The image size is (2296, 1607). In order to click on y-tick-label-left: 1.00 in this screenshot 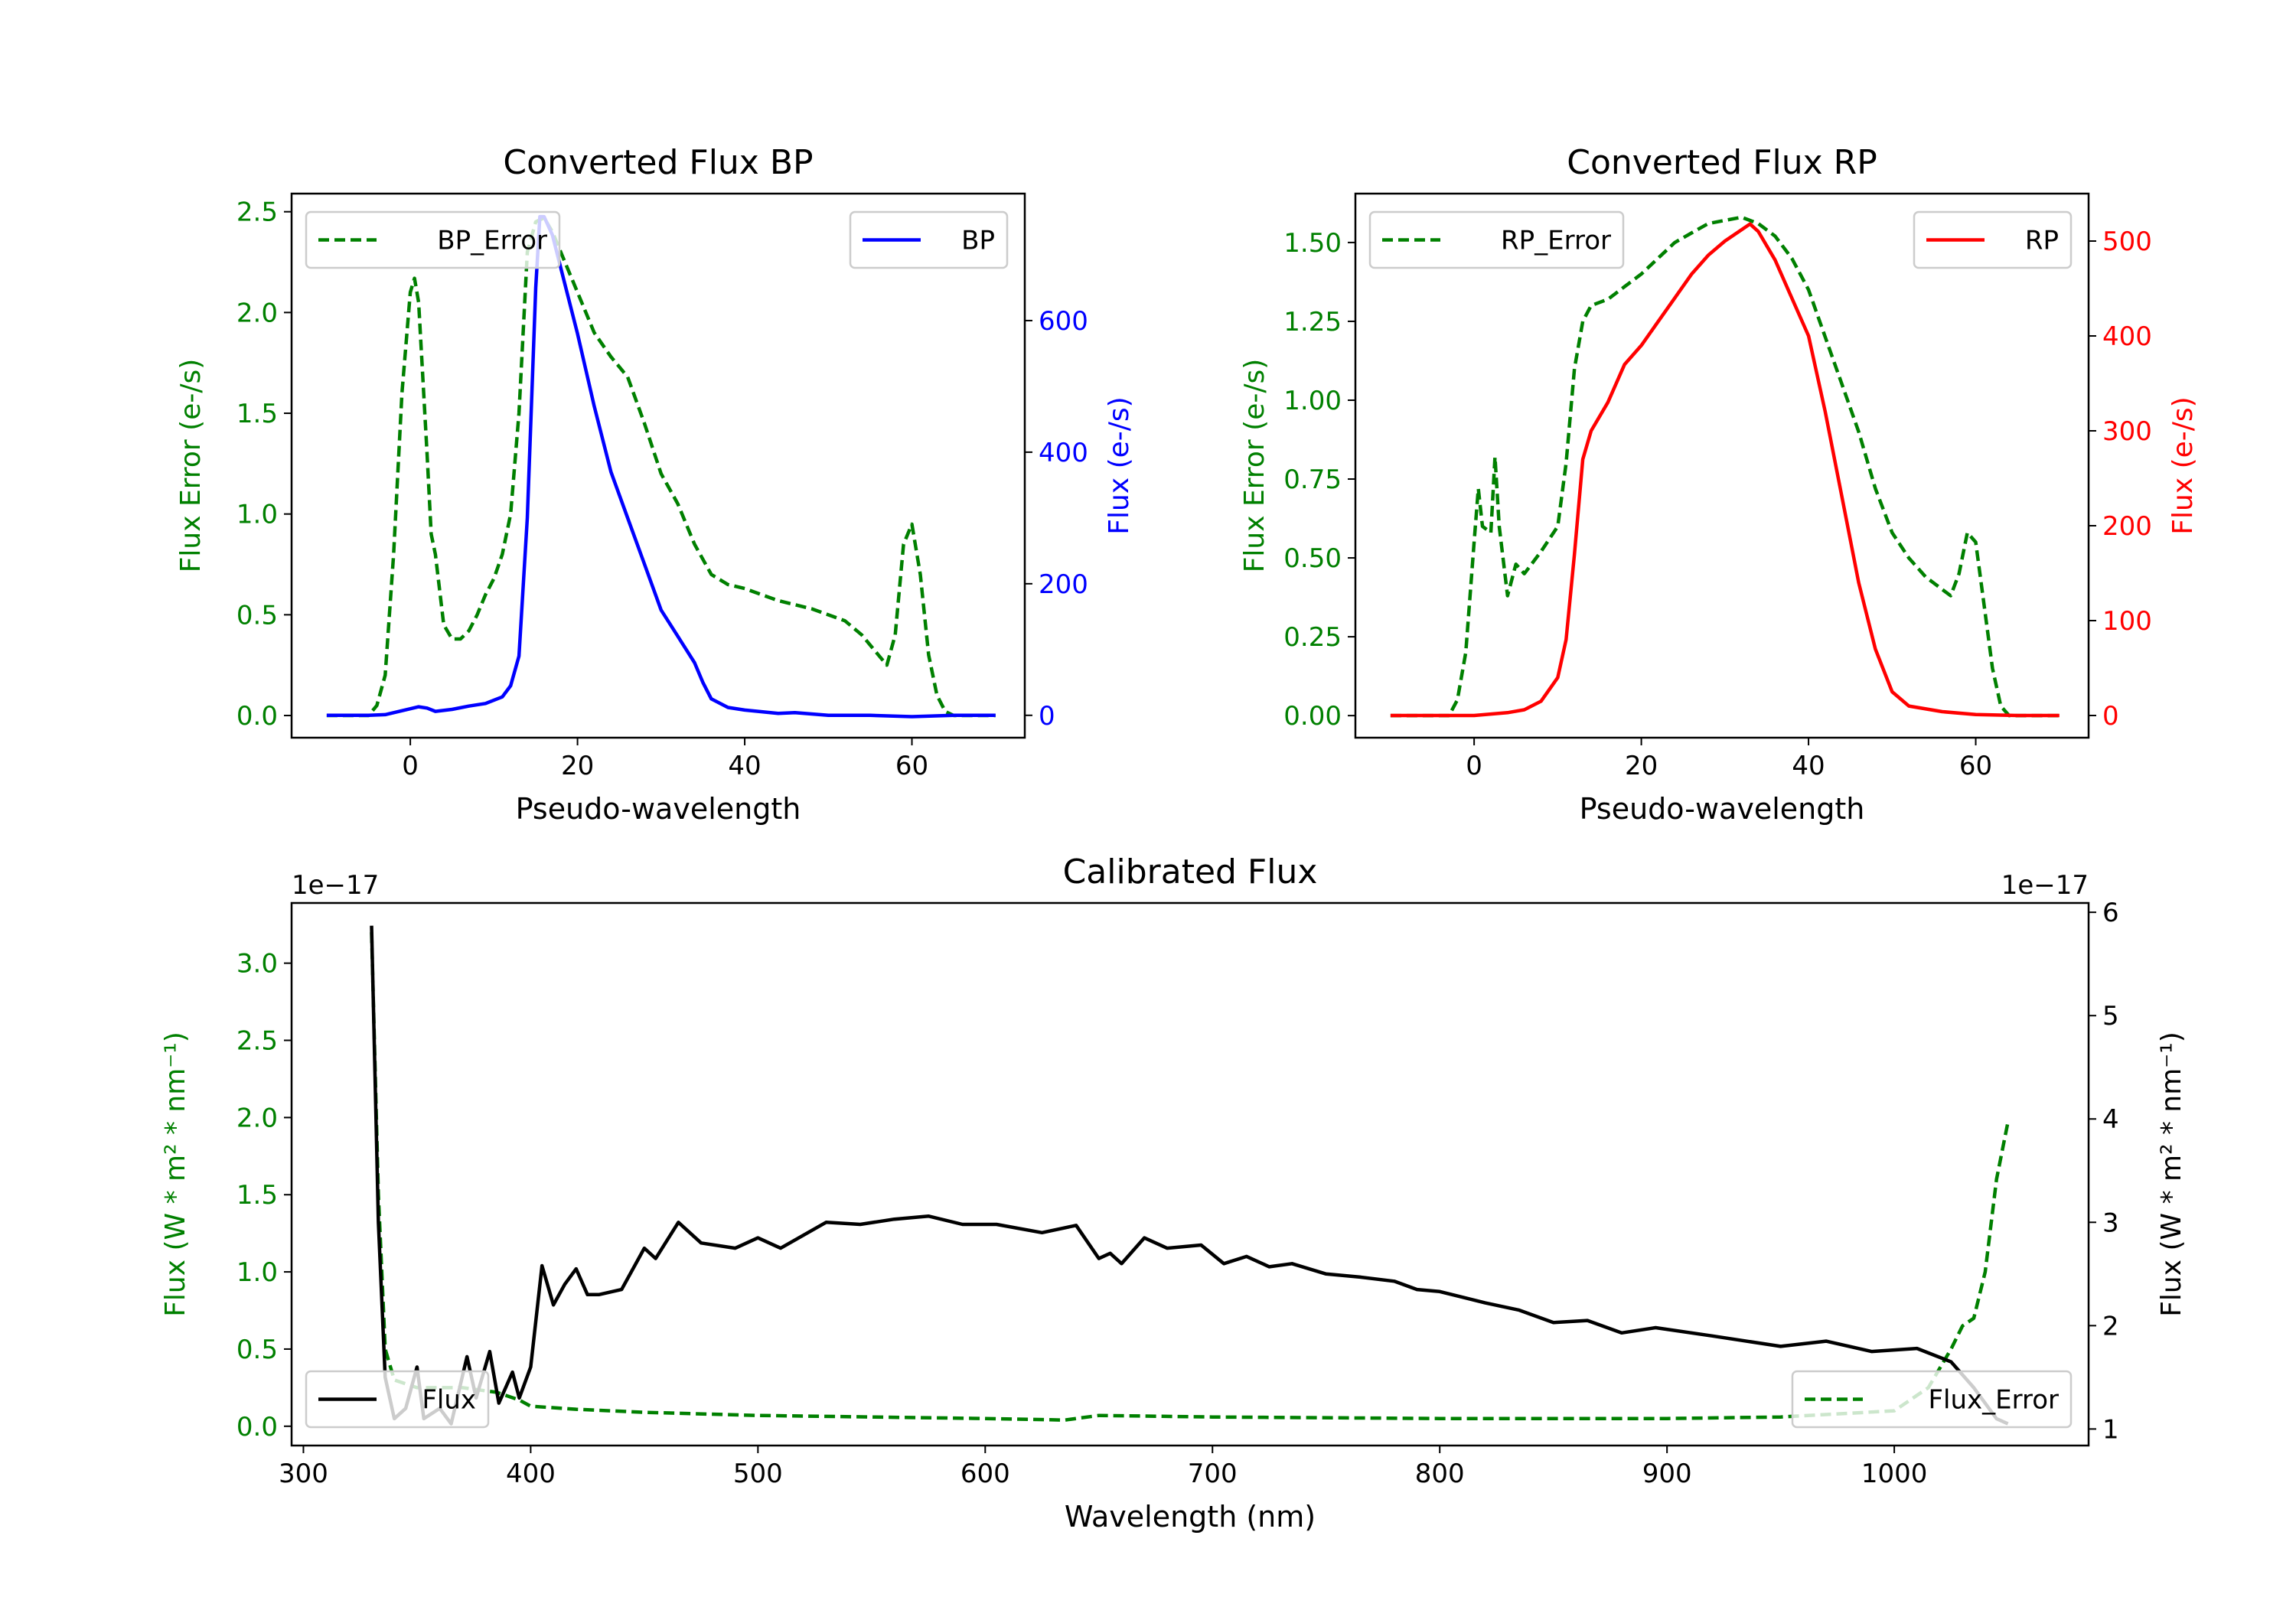, I will do `click(1312, 401)`.